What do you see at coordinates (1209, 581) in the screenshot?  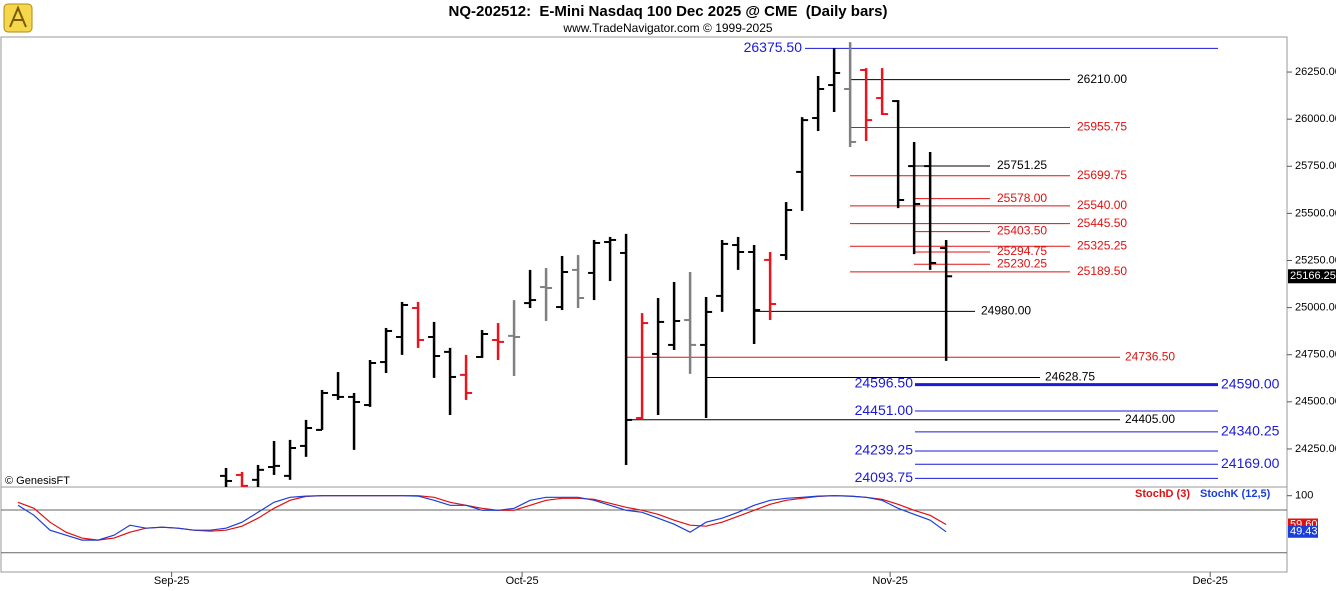 I see `x-tick-label: Dec-25` at bounding box center [1209, 581].